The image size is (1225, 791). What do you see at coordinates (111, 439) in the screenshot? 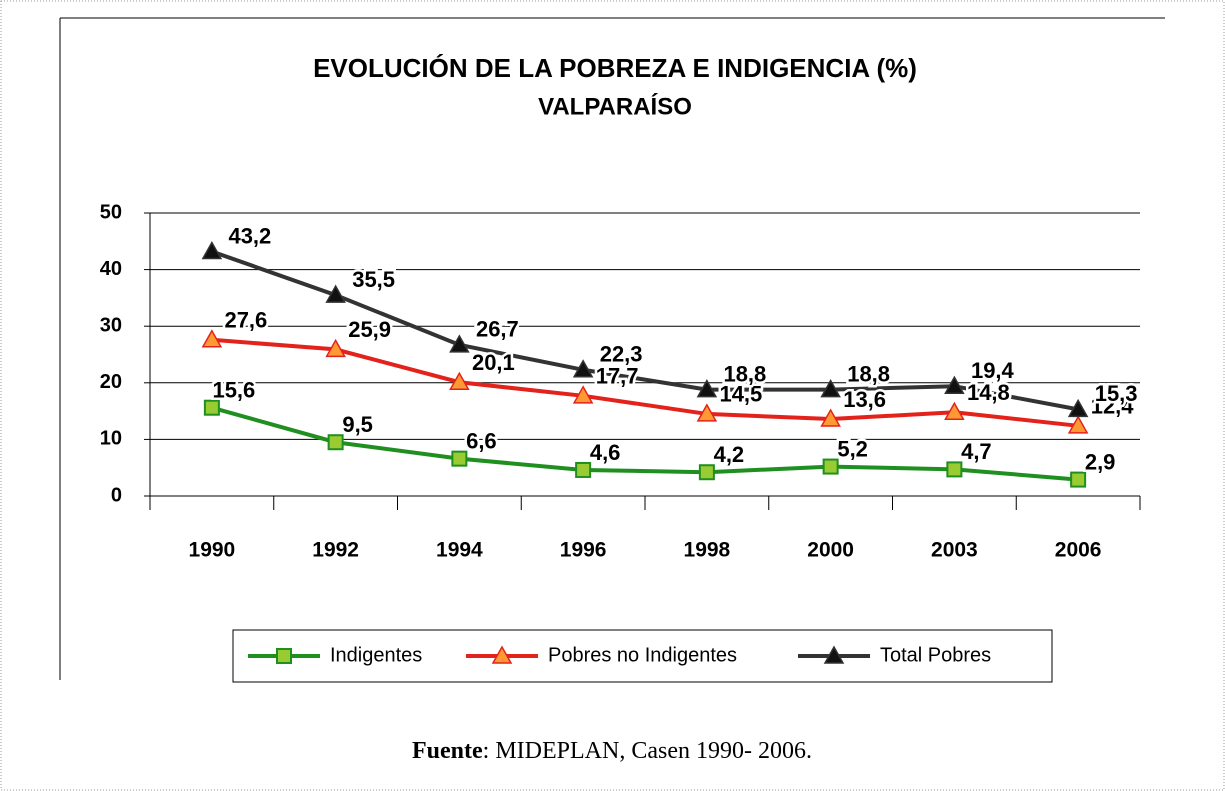
I see `y-tick-label: 10` at bounding box center [111, 439].